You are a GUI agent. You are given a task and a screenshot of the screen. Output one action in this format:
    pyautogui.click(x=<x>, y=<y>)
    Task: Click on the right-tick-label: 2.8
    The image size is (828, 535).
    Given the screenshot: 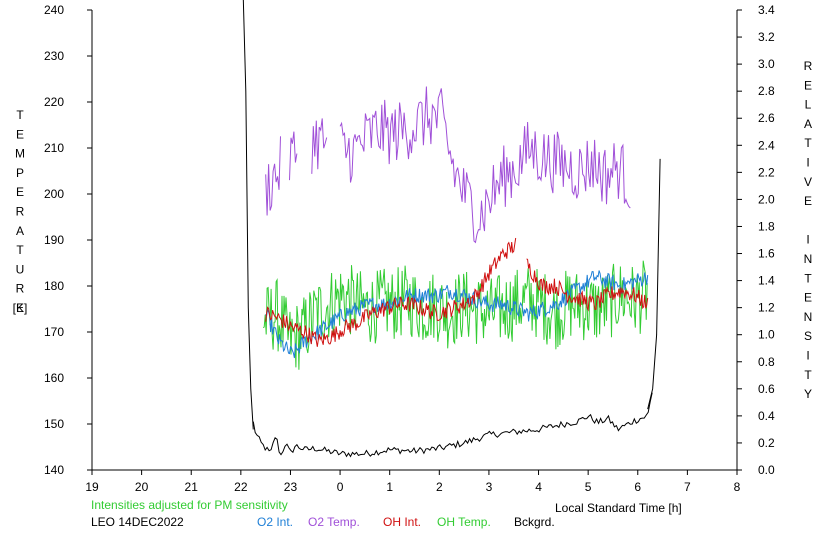 What is the action you would take?
    pyautogui.click(x=766, y=91)
    